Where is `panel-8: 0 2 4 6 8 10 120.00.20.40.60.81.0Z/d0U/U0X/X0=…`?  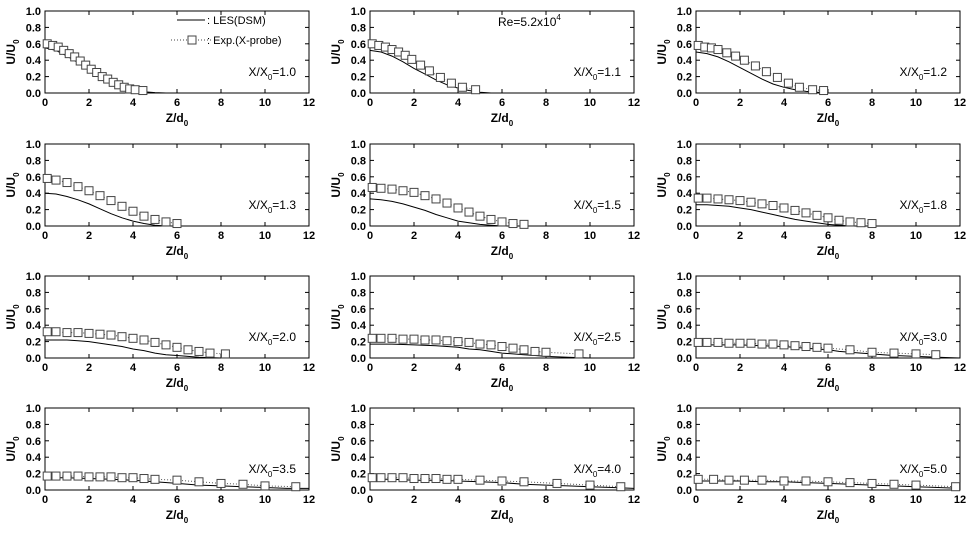 panel-8: 0 2 4 6 8 10 120.00.20.40.60.81.0Z/d0U/U0X/X0=… is located at coordinates (484, 332).